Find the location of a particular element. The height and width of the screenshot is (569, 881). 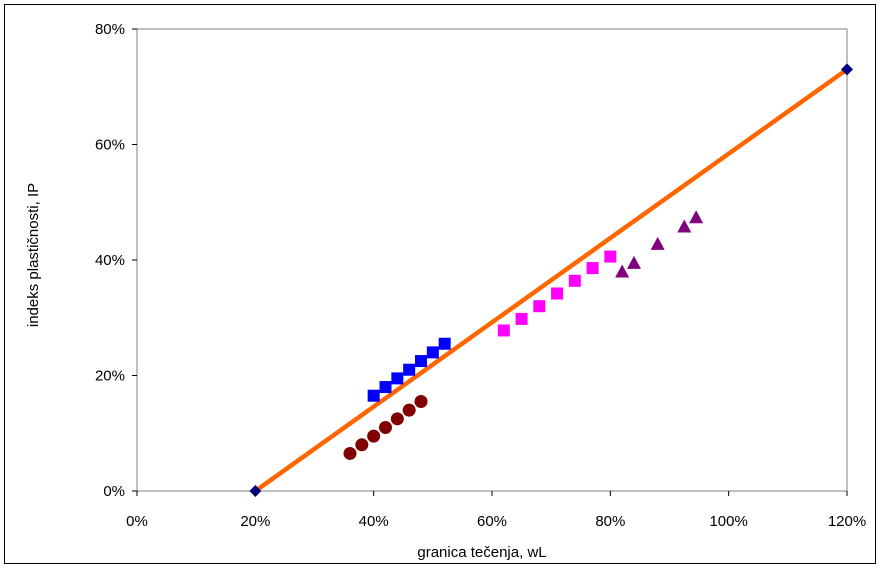

x-axis-title: granica tečenja, wL is located at coordinates (481, 552).